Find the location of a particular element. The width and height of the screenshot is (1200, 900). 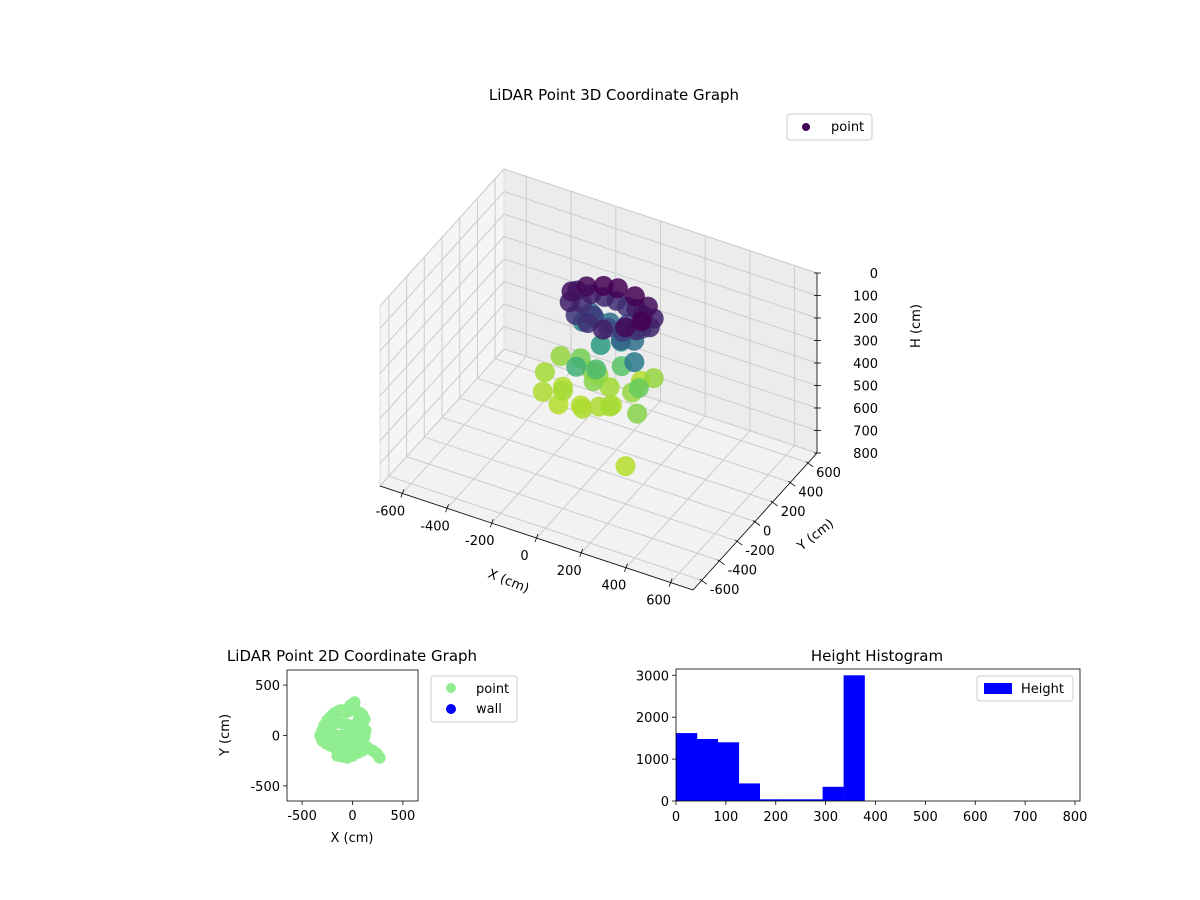

scatter3d-x-tick-label: -600 is located at coordinates (391, 511).